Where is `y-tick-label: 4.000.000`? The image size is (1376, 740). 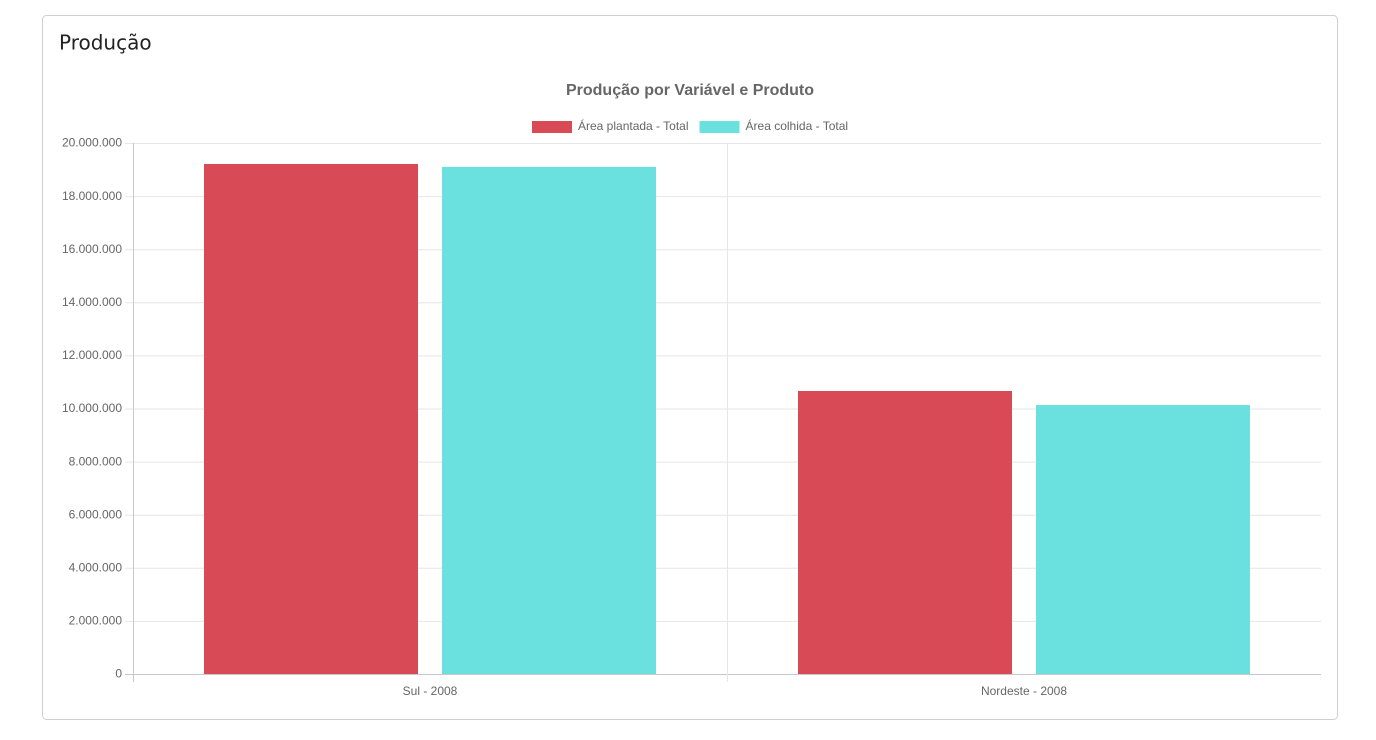
y-tick-label: 4.000.000 is located at coordinates (96, 567).